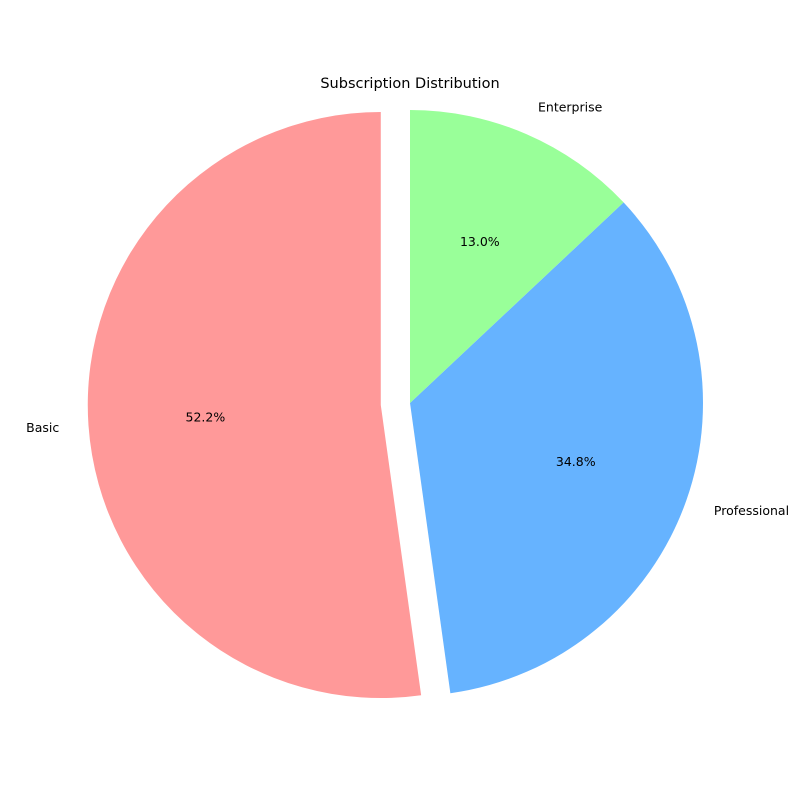 The height and width of the screenshot is (800, 800). I want to click on pie-slice-enterprise, so click(517, 256).